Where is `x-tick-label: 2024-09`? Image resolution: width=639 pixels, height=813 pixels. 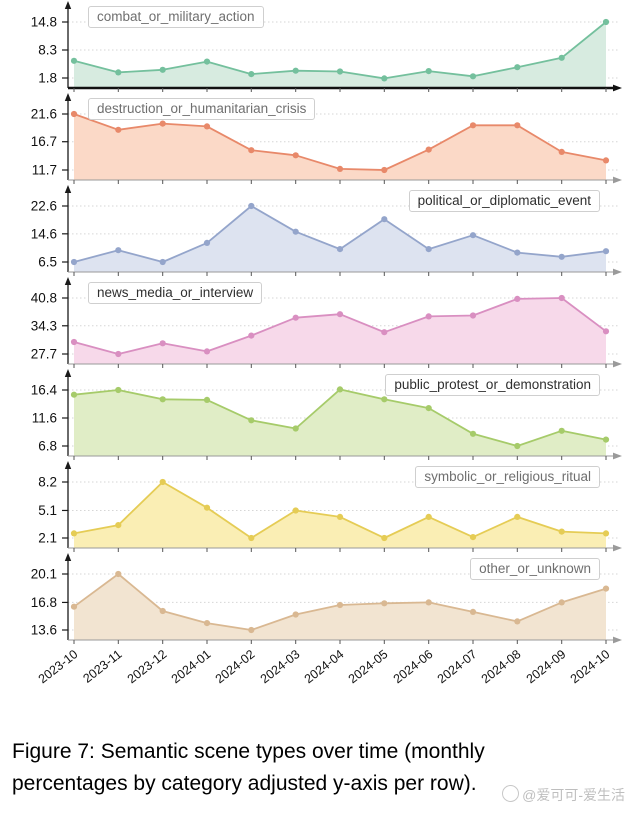 x-tick-label: 2024-09 is located at coordinates (546, 667).